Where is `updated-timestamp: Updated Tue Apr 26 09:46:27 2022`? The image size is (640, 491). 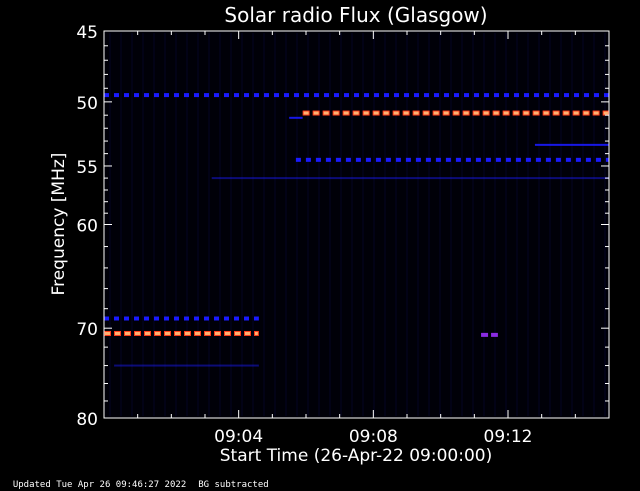 updated-timestamp: Updated Tue Apr 26 09:46:27 2022 is located at coordinates (99, 485).